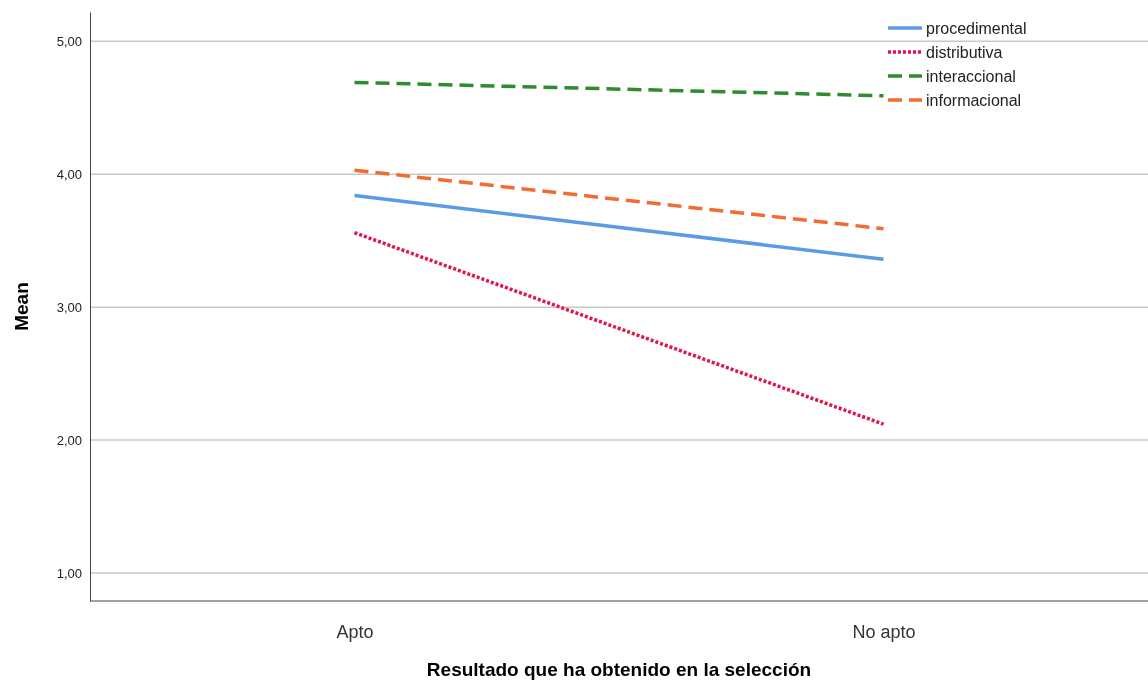 The image size is (1148, 691). What do you see at coordinates (69, 41) in the screenshot?
I see `y-tick-label: 5,00` at bounding box center [69, 41].